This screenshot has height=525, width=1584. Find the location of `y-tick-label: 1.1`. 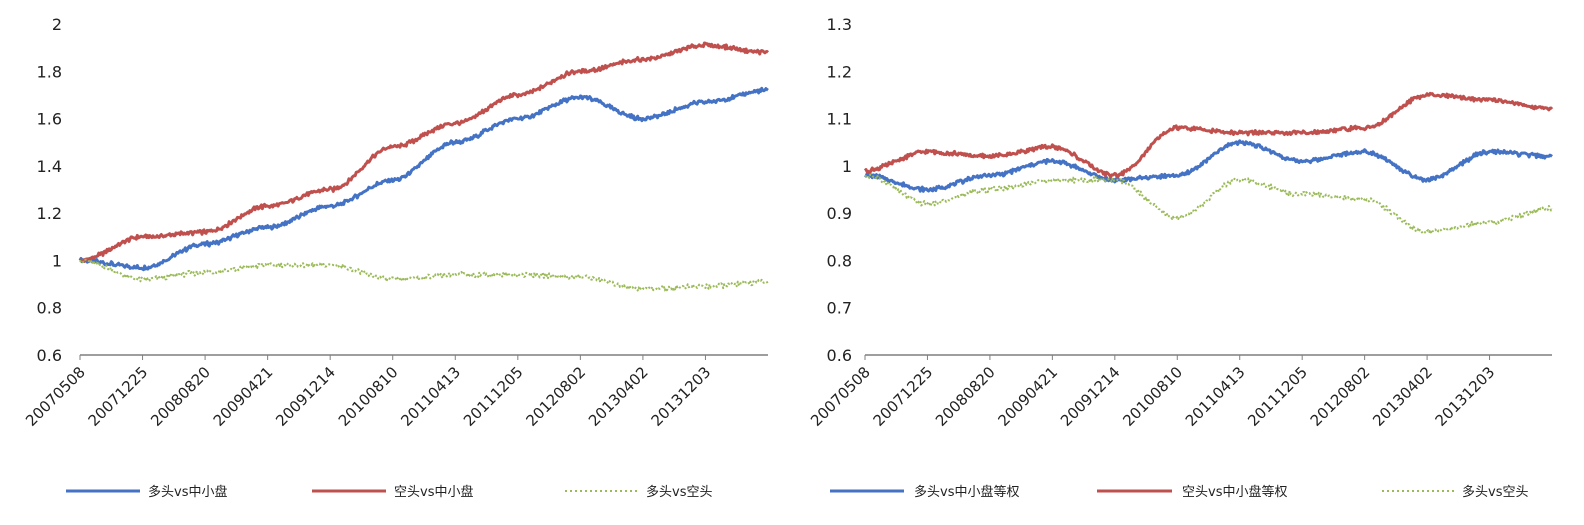

y-tick-label: 1.1 is located at coordinates (839, 119).